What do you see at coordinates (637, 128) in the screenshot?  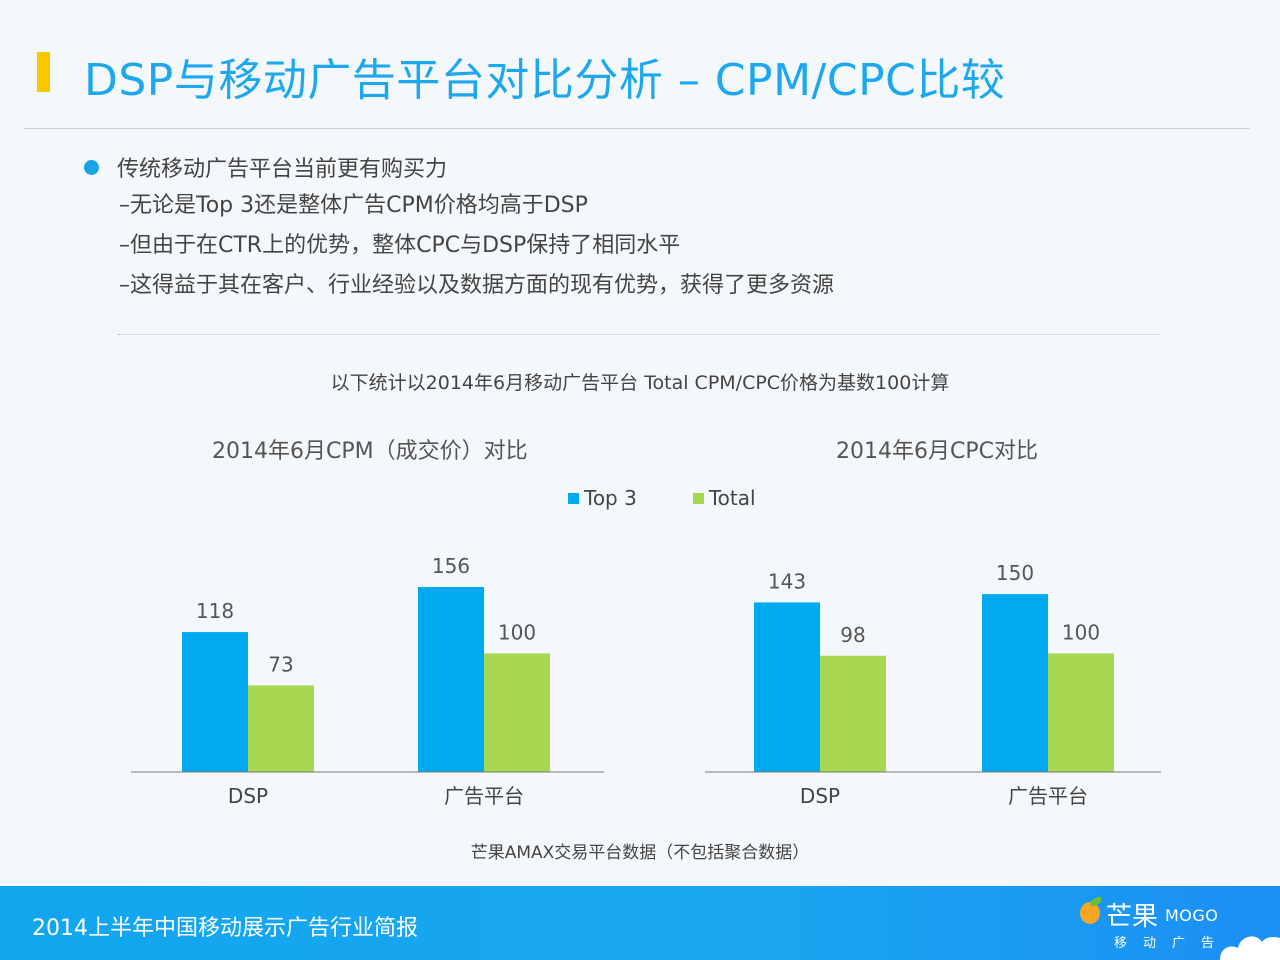 I see `title-divider` at bounding box center [637, 128].